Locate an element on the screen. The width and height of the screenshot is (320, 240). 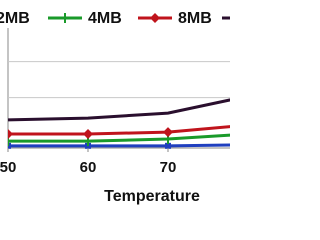
legend-label: 8MB is located at coordinates (195, 18).